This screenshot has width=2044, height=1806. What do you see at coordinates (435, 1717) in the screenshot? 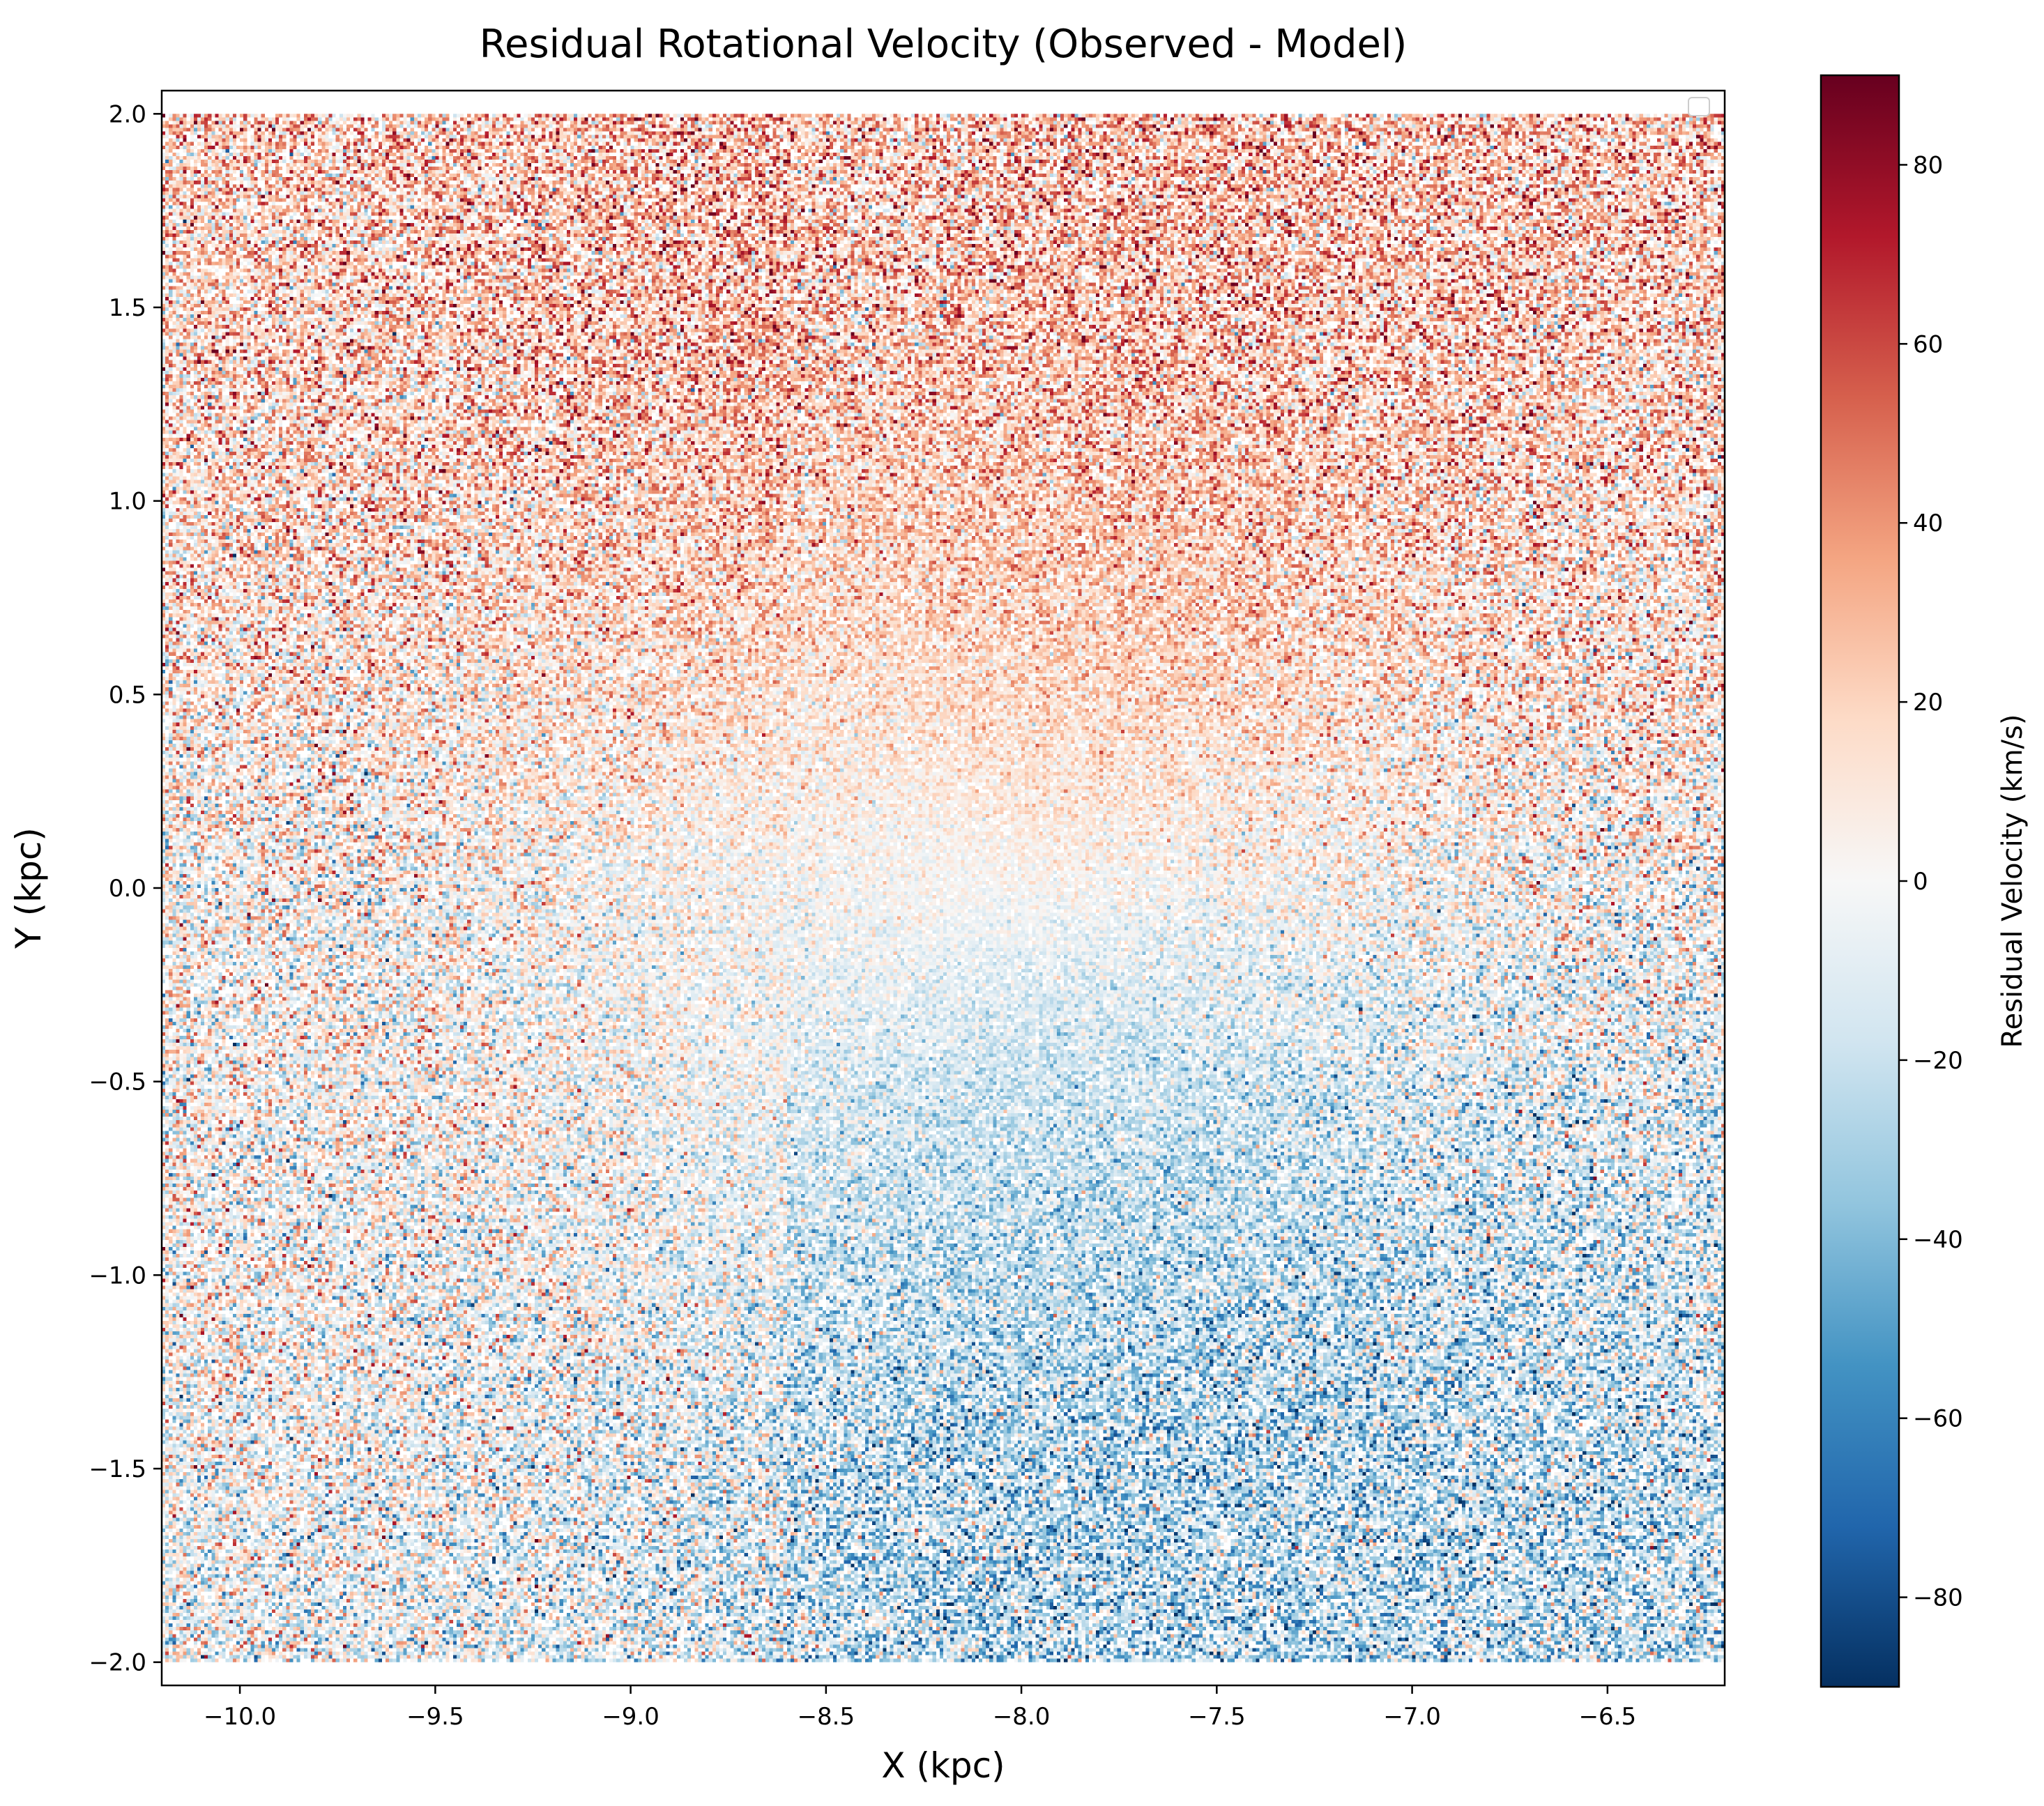
I see `x-tick-label: −9.5` at bounding box center [435, 1717].